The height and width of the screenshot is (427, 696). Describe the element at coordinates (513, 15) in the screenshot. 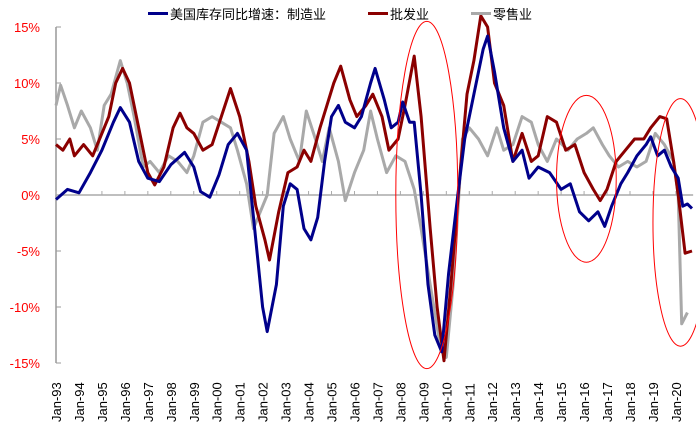

I see `legend-label: 零售业` at that location.